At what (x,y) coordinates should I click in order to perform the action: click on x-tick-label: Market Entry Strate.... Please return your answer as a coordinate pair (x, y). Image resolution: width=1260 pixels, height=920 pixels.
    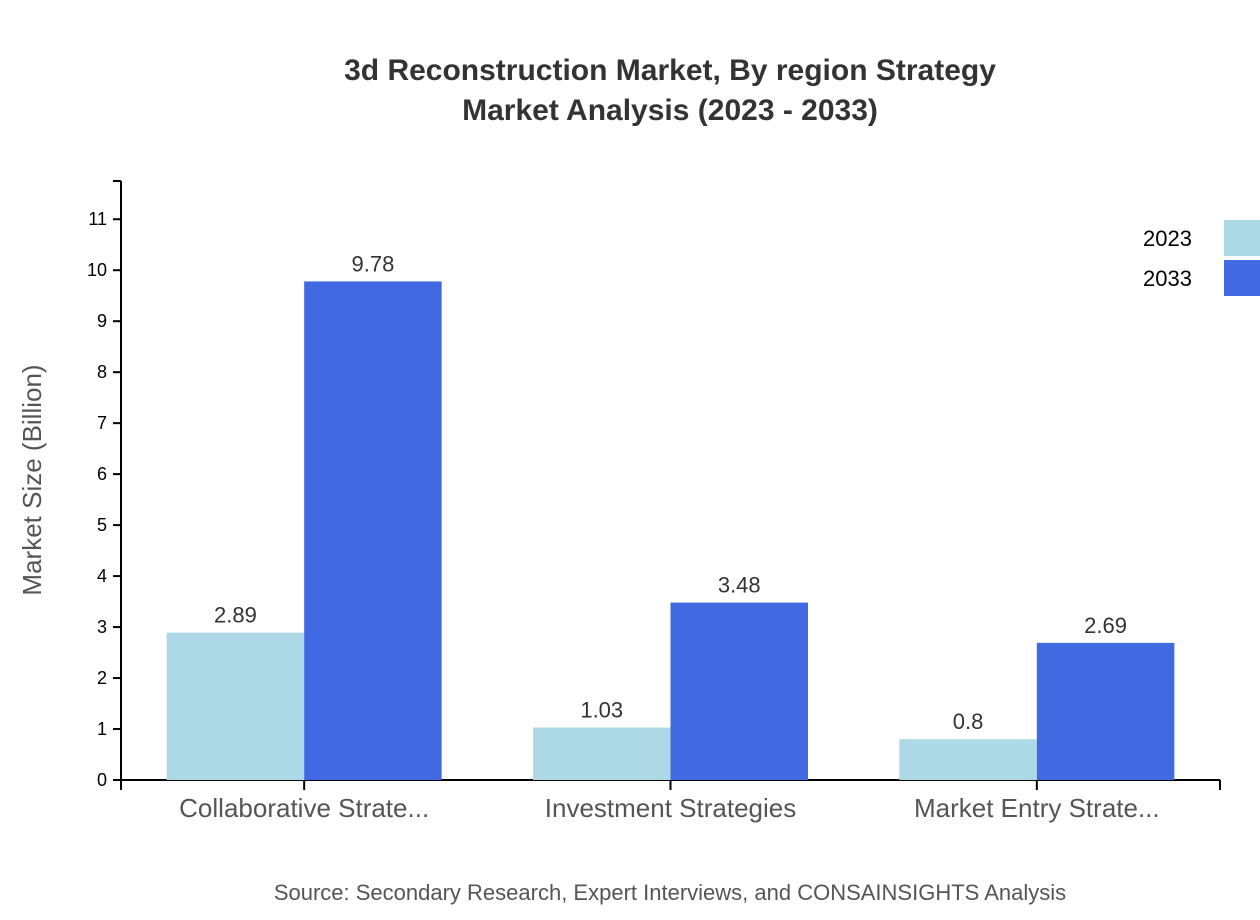
    Looking at the image, I should click on (1037, 808).